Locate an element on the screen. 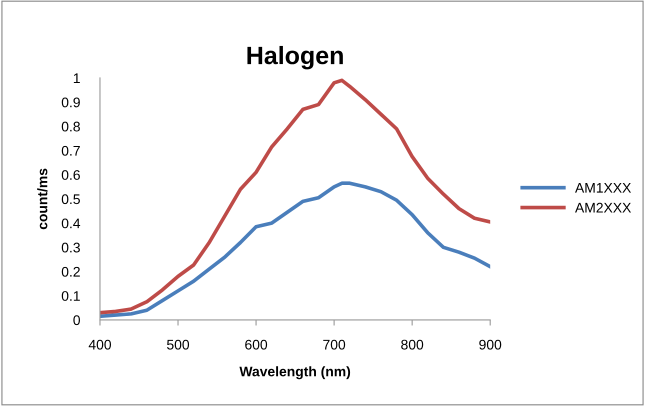 Image resolution: width=645 pixels, height=406 pixels. x-axis-title: Wavelength (nm) is located at coordinates (294, 373).